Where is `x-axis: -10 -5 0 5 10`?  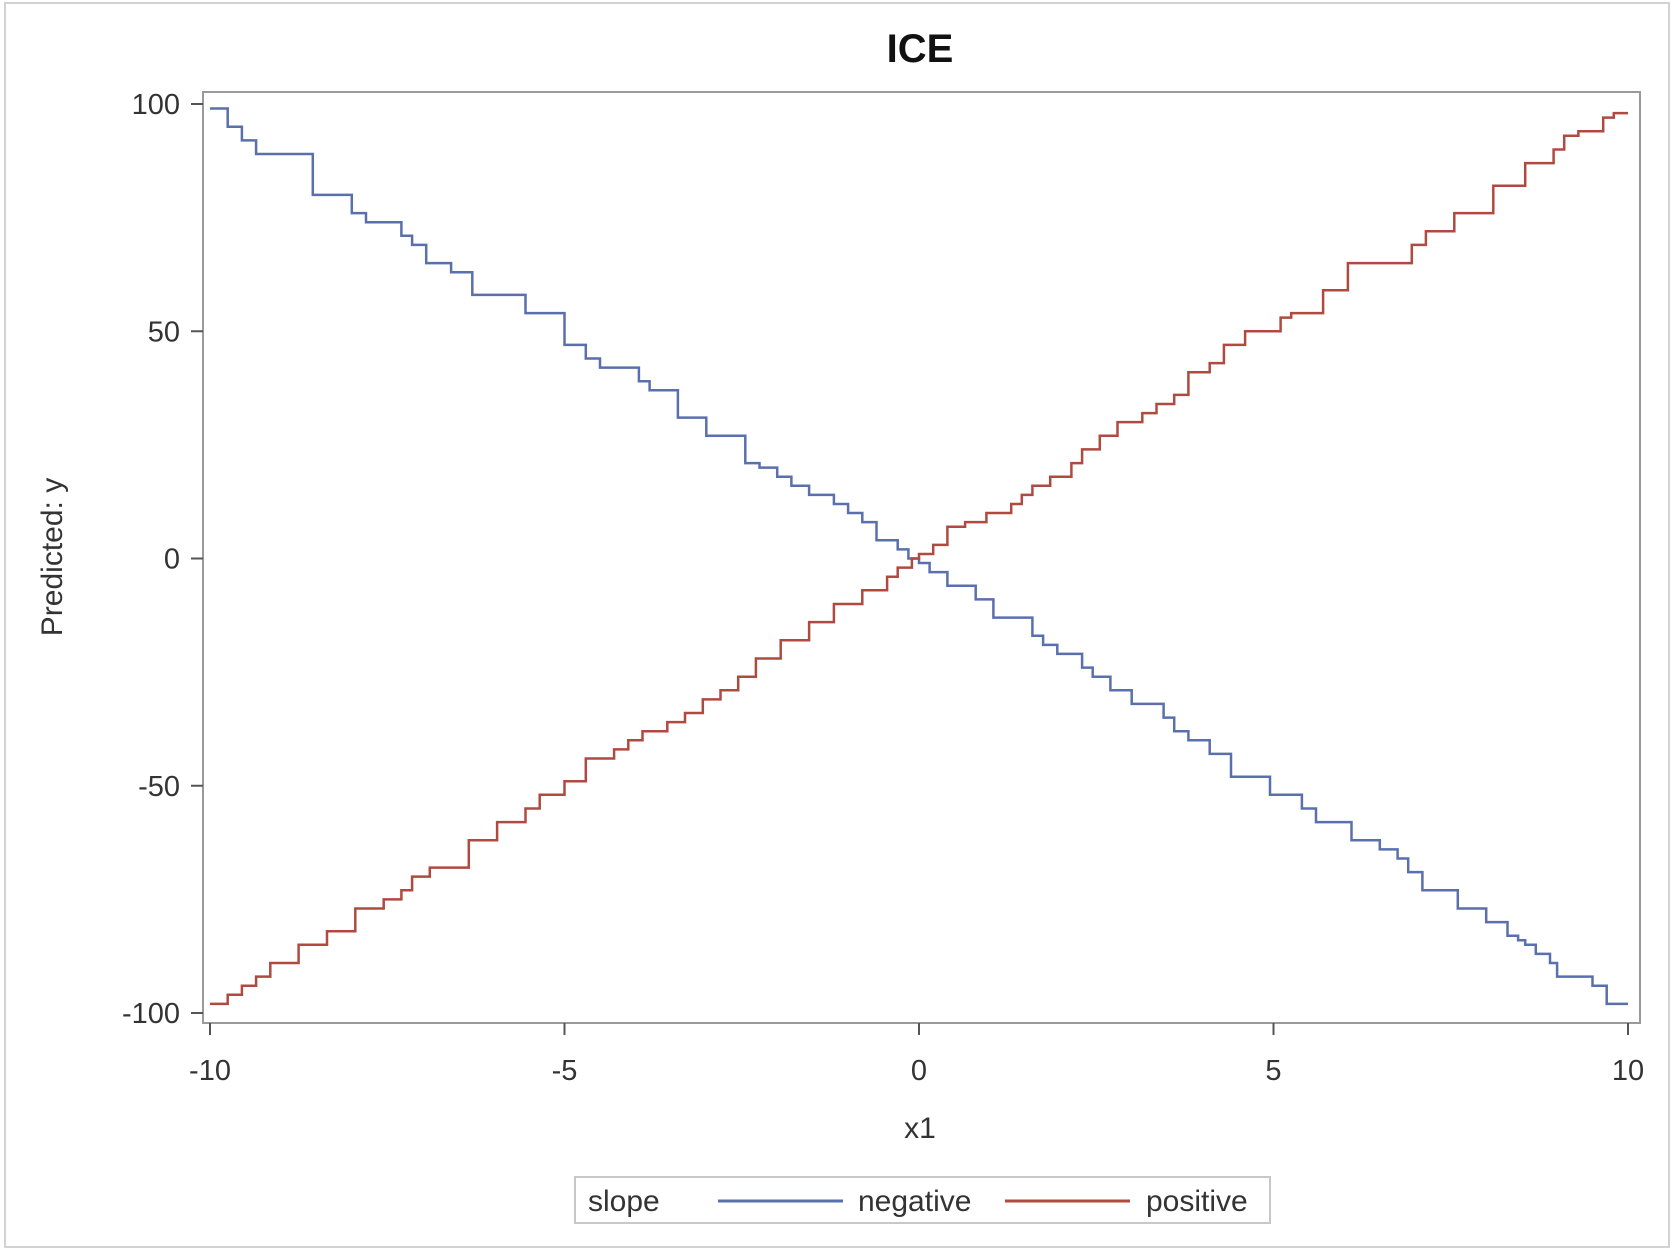
x-axis: -10 -5 0 5 10 is located at coordinates (916, 1055).